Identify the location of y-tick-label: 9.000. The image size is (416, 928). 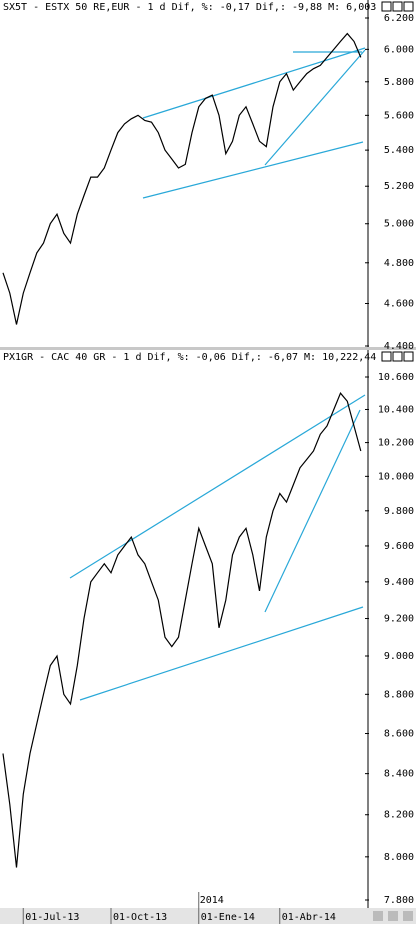
(399, 656).